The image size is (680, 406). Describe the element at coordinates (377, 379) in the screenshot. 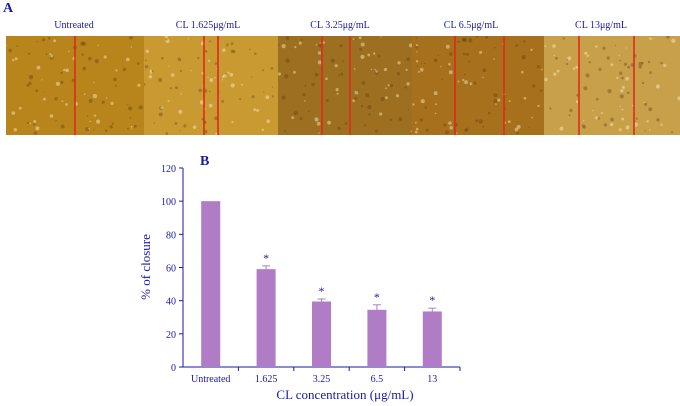

I see `x-tick-label: 6.5` at that location.